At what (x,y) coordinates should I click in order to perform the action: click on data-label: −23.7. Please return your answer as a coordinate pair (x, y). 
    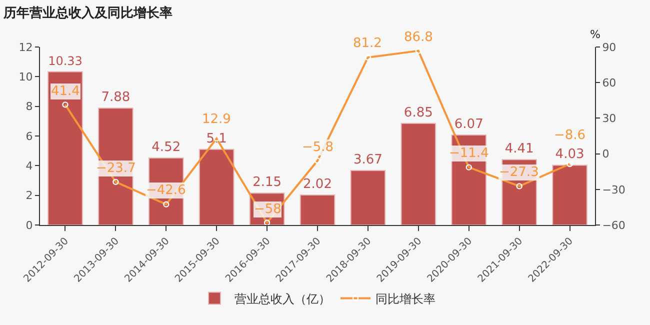
    Looking at the image, I should click on (116, 168).